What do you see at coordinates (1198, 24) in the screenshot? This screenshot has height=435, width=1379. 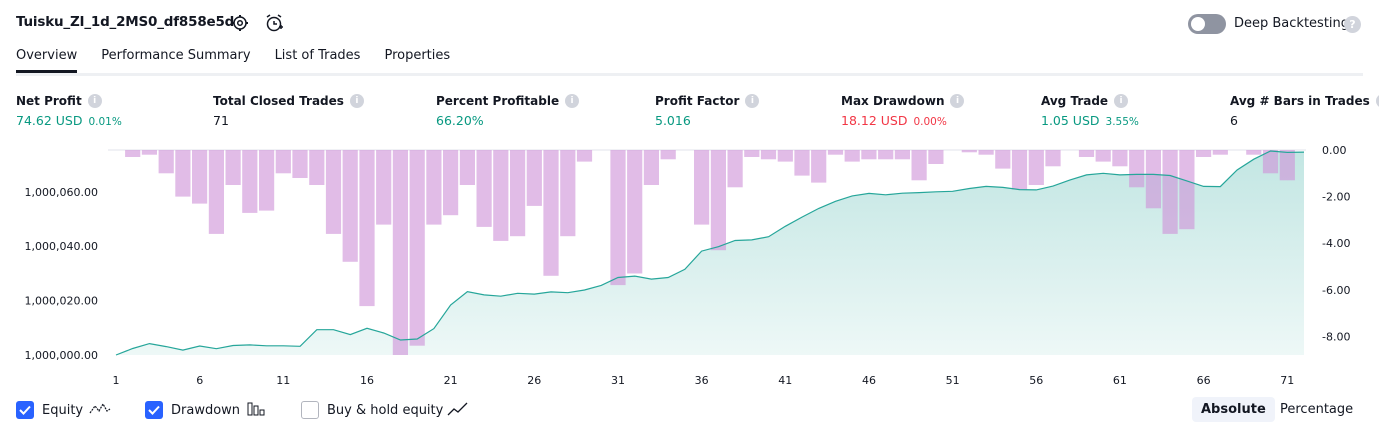 I see `toggle-knob` at bounding box center [1198, 24].